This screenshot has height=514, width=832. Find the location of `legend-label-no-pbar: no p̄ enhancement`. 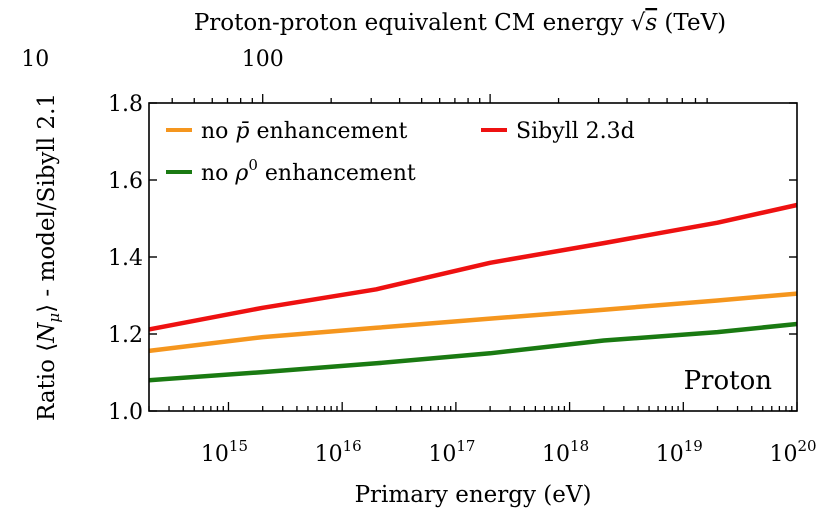

legend-label-no-pbar: no p̄ enhancement is located at coordinates (304, 131).